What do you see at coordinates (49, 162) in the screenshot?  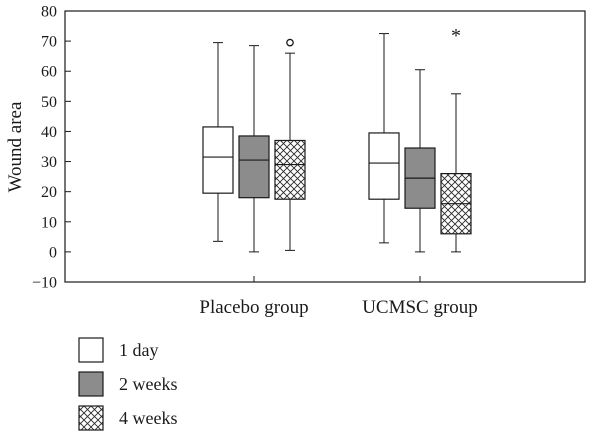 I see `y-tick-label: 30` at bounding box center [49, 162].